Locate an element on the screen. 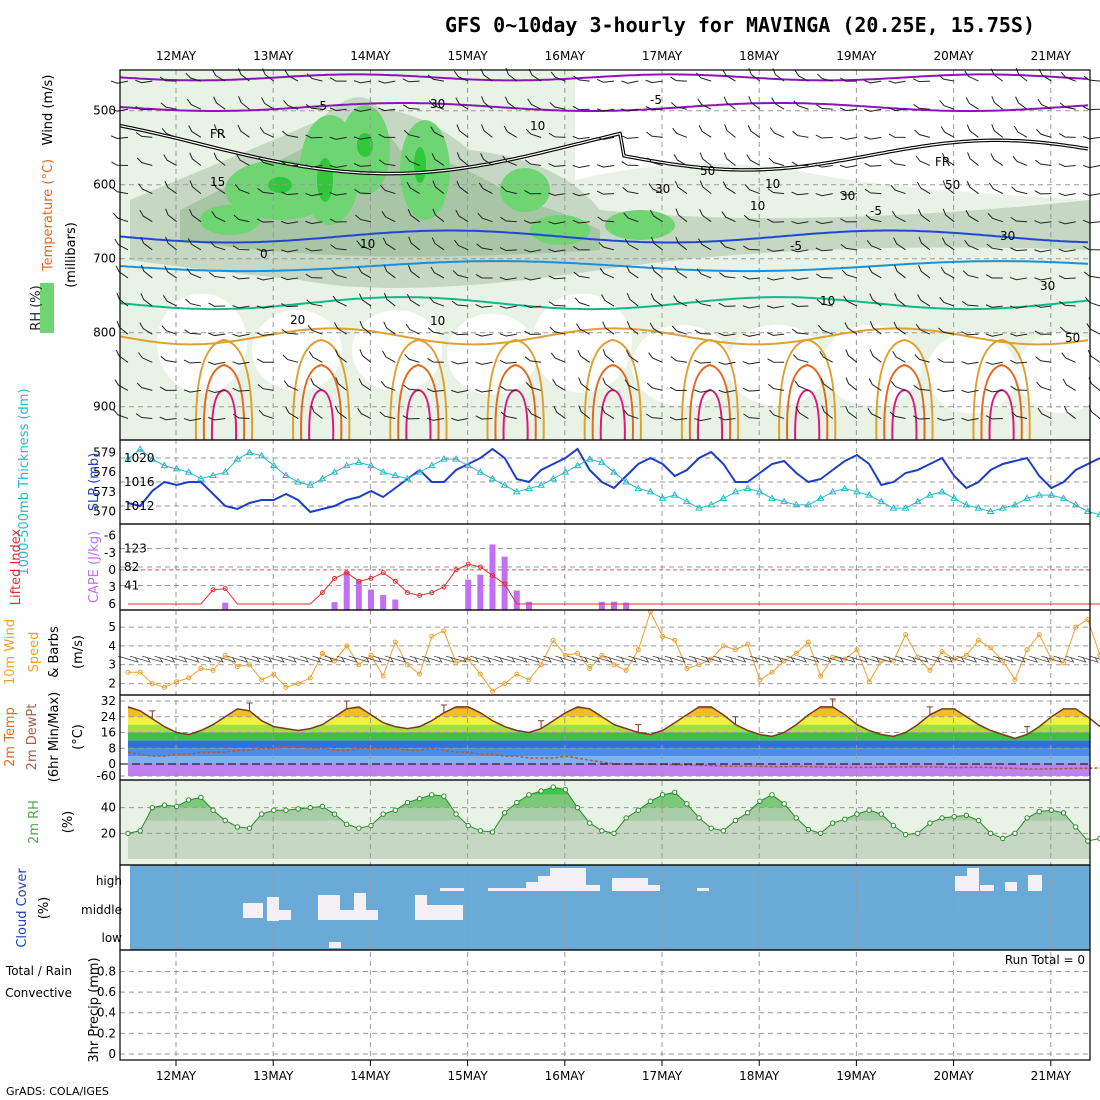  axis-label-millibars: (millibars) is located at coordinates (71, 255).